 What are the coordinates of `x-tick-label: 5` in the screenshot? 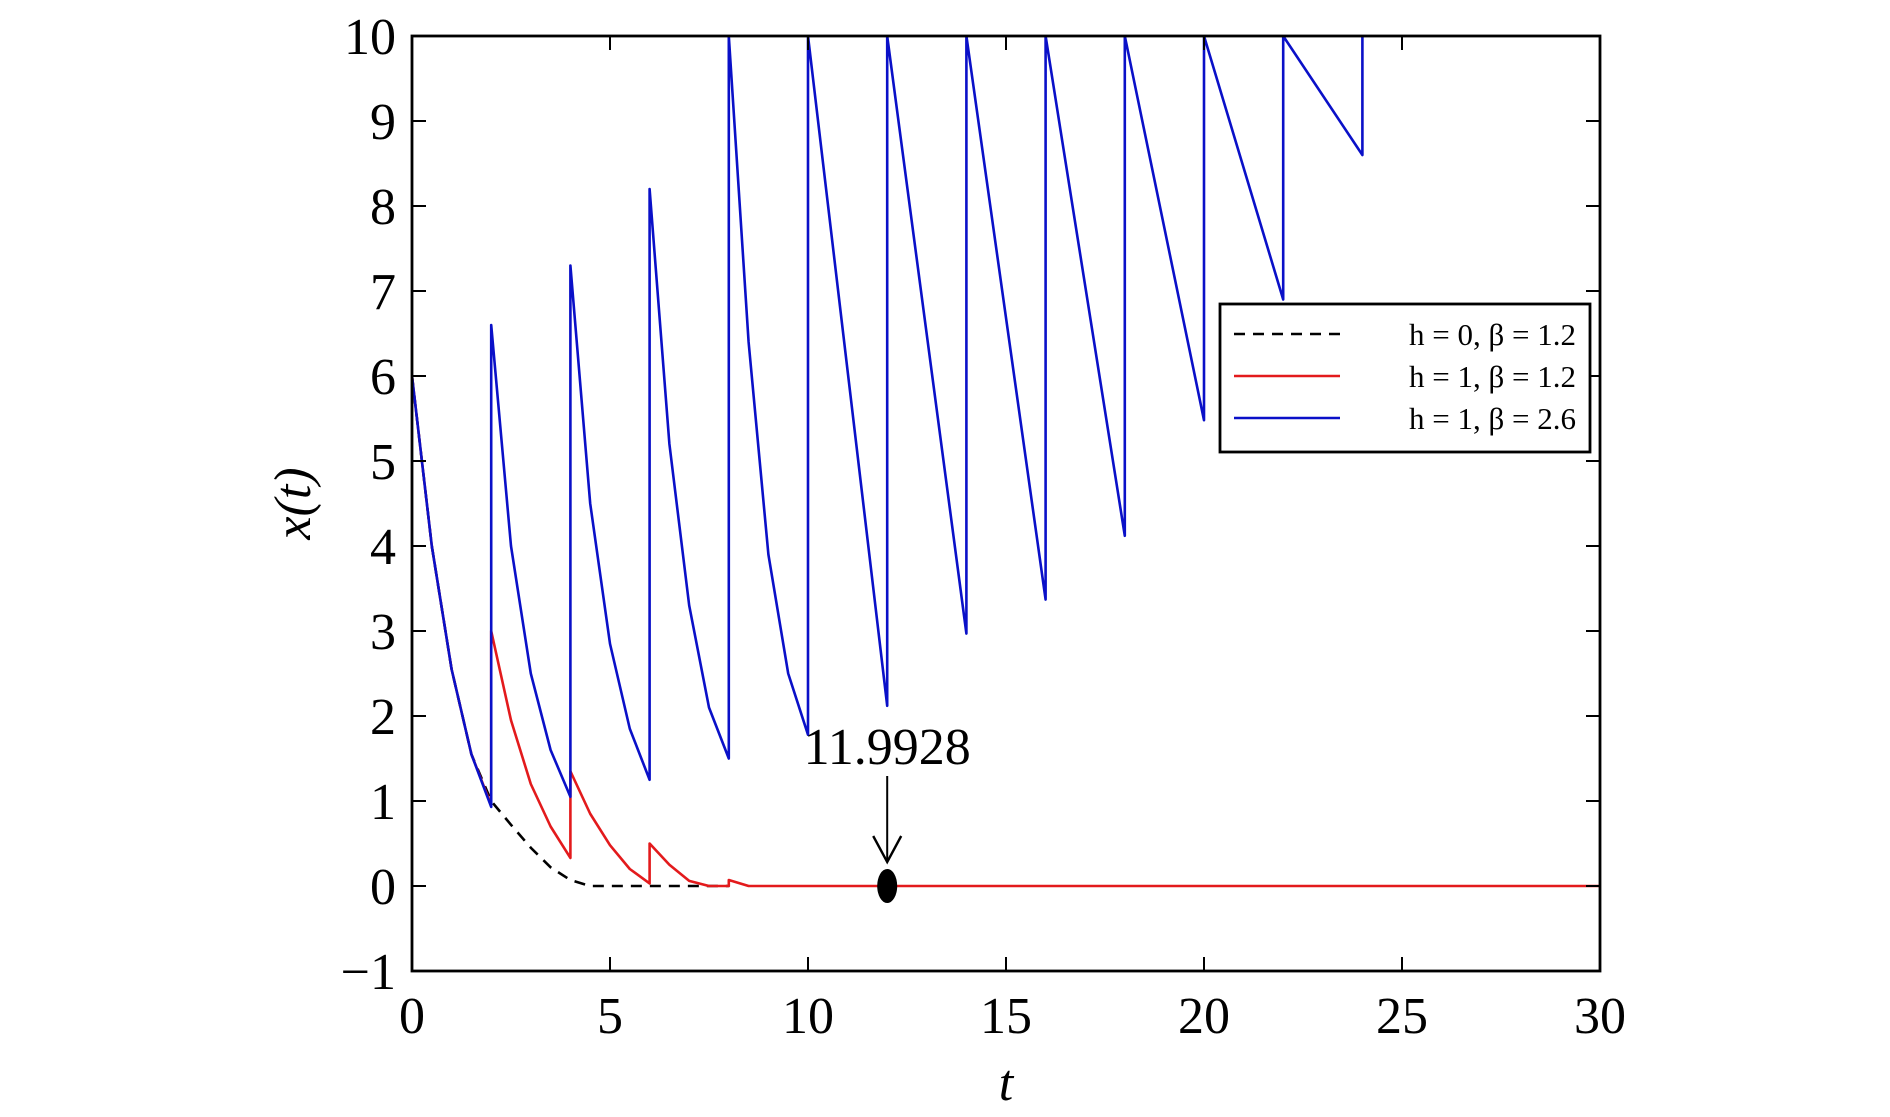 It's located at (610, 1016).